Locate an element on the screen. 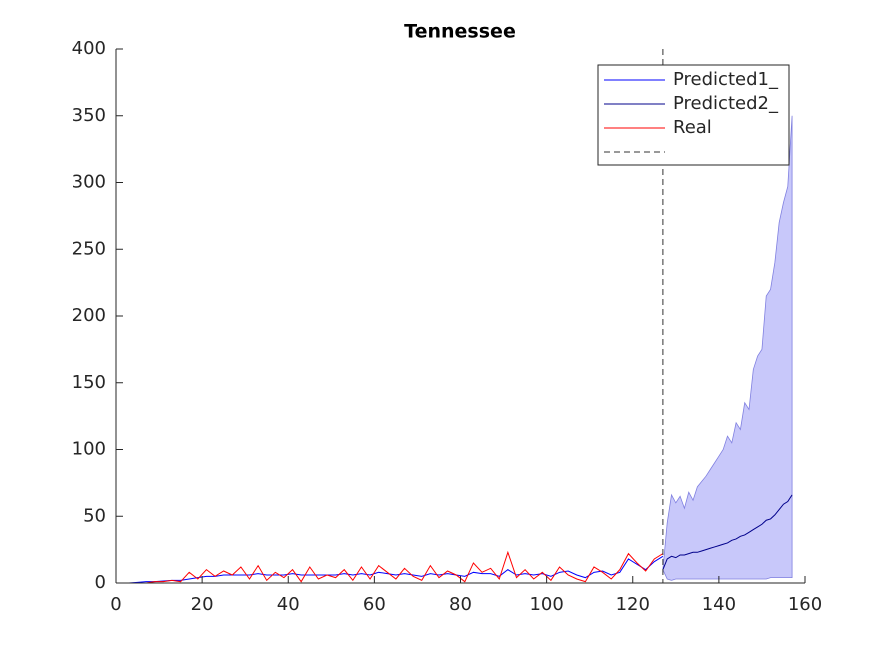  y-tick-label: 350 is located at coordinates (89, 115).